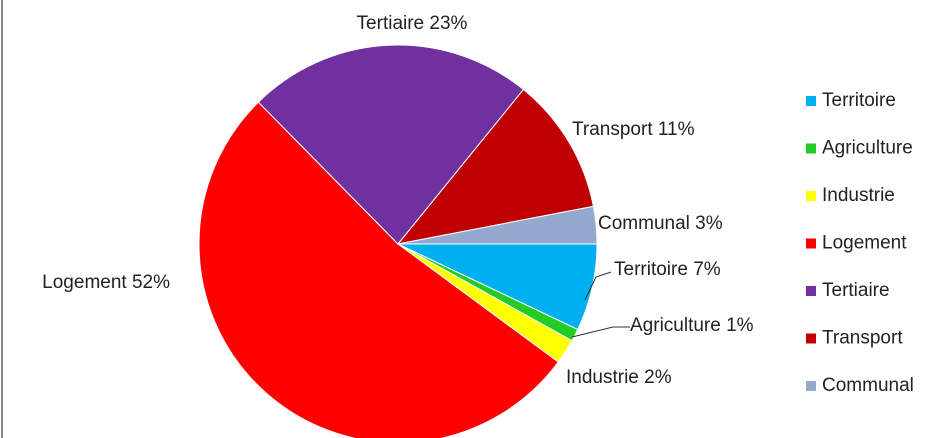 This screenshot has height=438, width=944. Describe the element at coordinates (644, 223) in the screenshot. I see `slice-label-name: Communal` at that location.